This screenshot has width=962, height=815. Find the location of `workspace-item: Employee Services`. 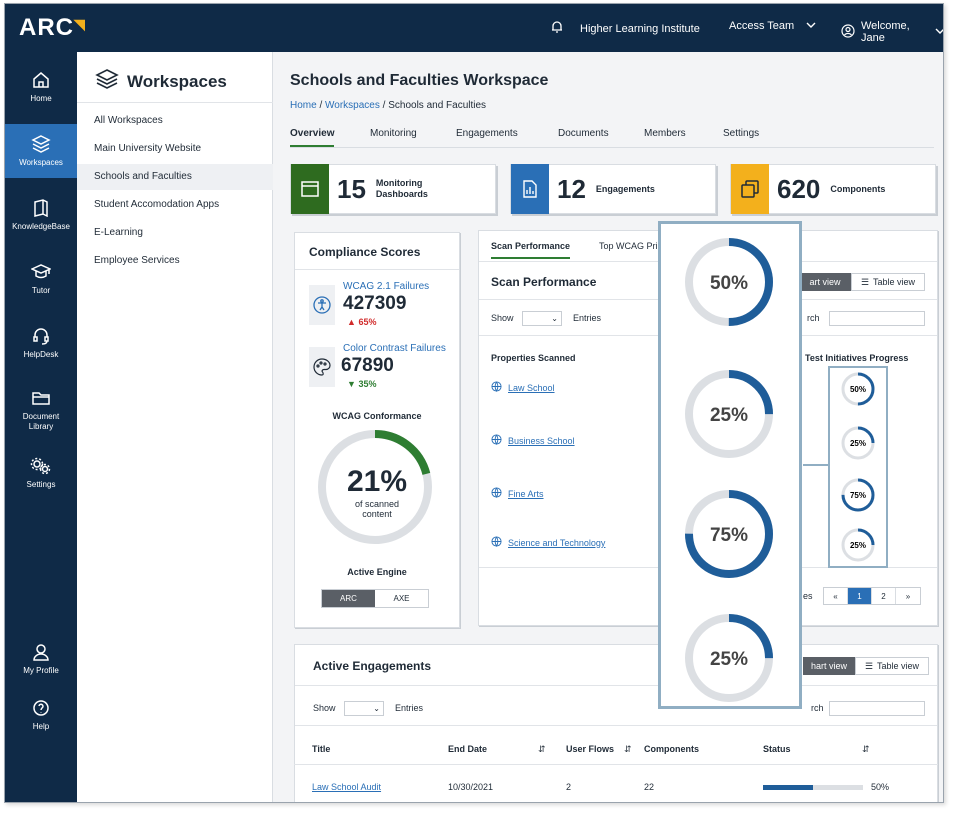

workspace-item: Employee Services is located at coordinates (137, 260).